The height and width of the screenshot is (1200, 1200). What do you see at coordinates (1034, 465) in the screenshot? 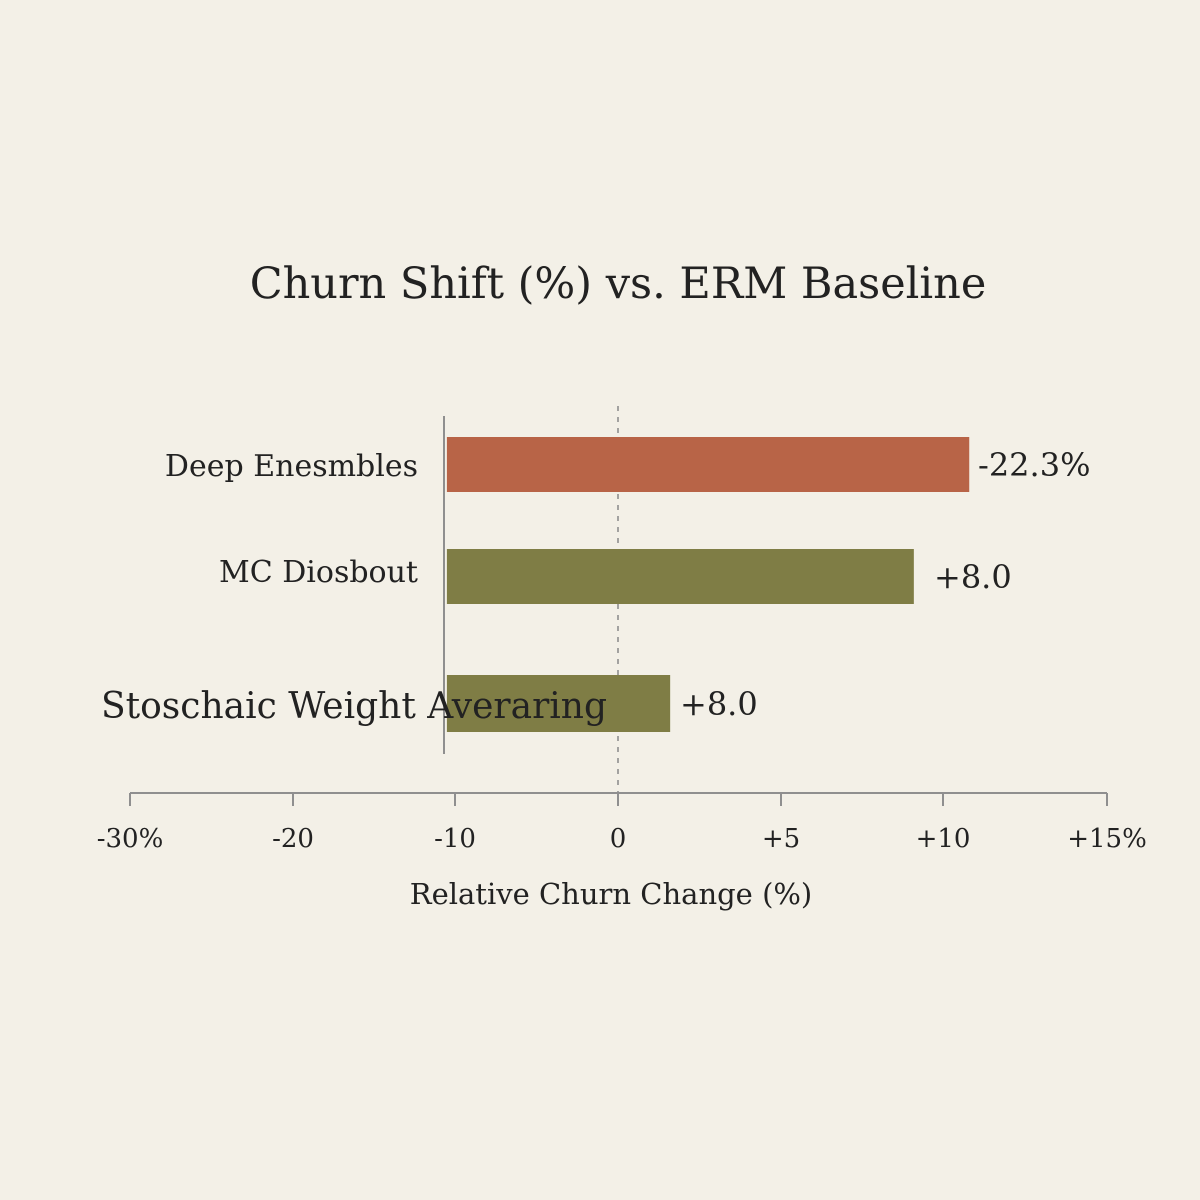
I see `value-label-1: -22.3%` at bounding box center [1034, 465].